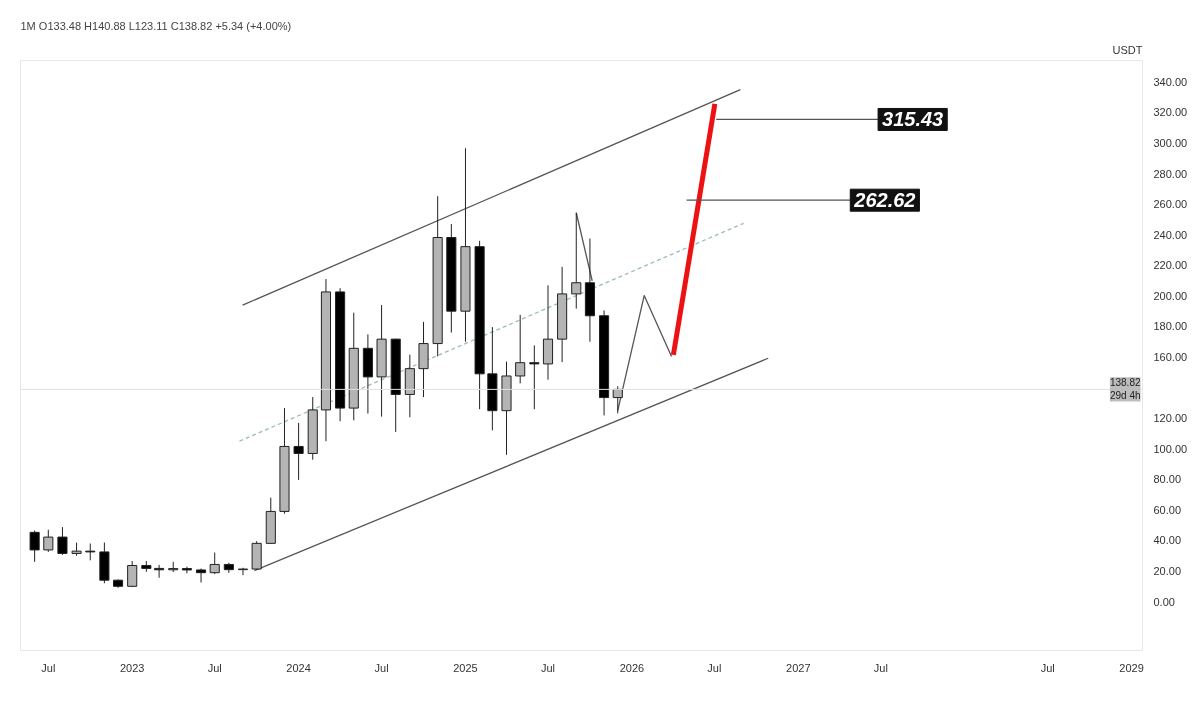 This screenshot has width=1200, height=720. Describe the element at coordinates (632, 667) in the screenshot. I see `x-tick-label: 2026` at that location.